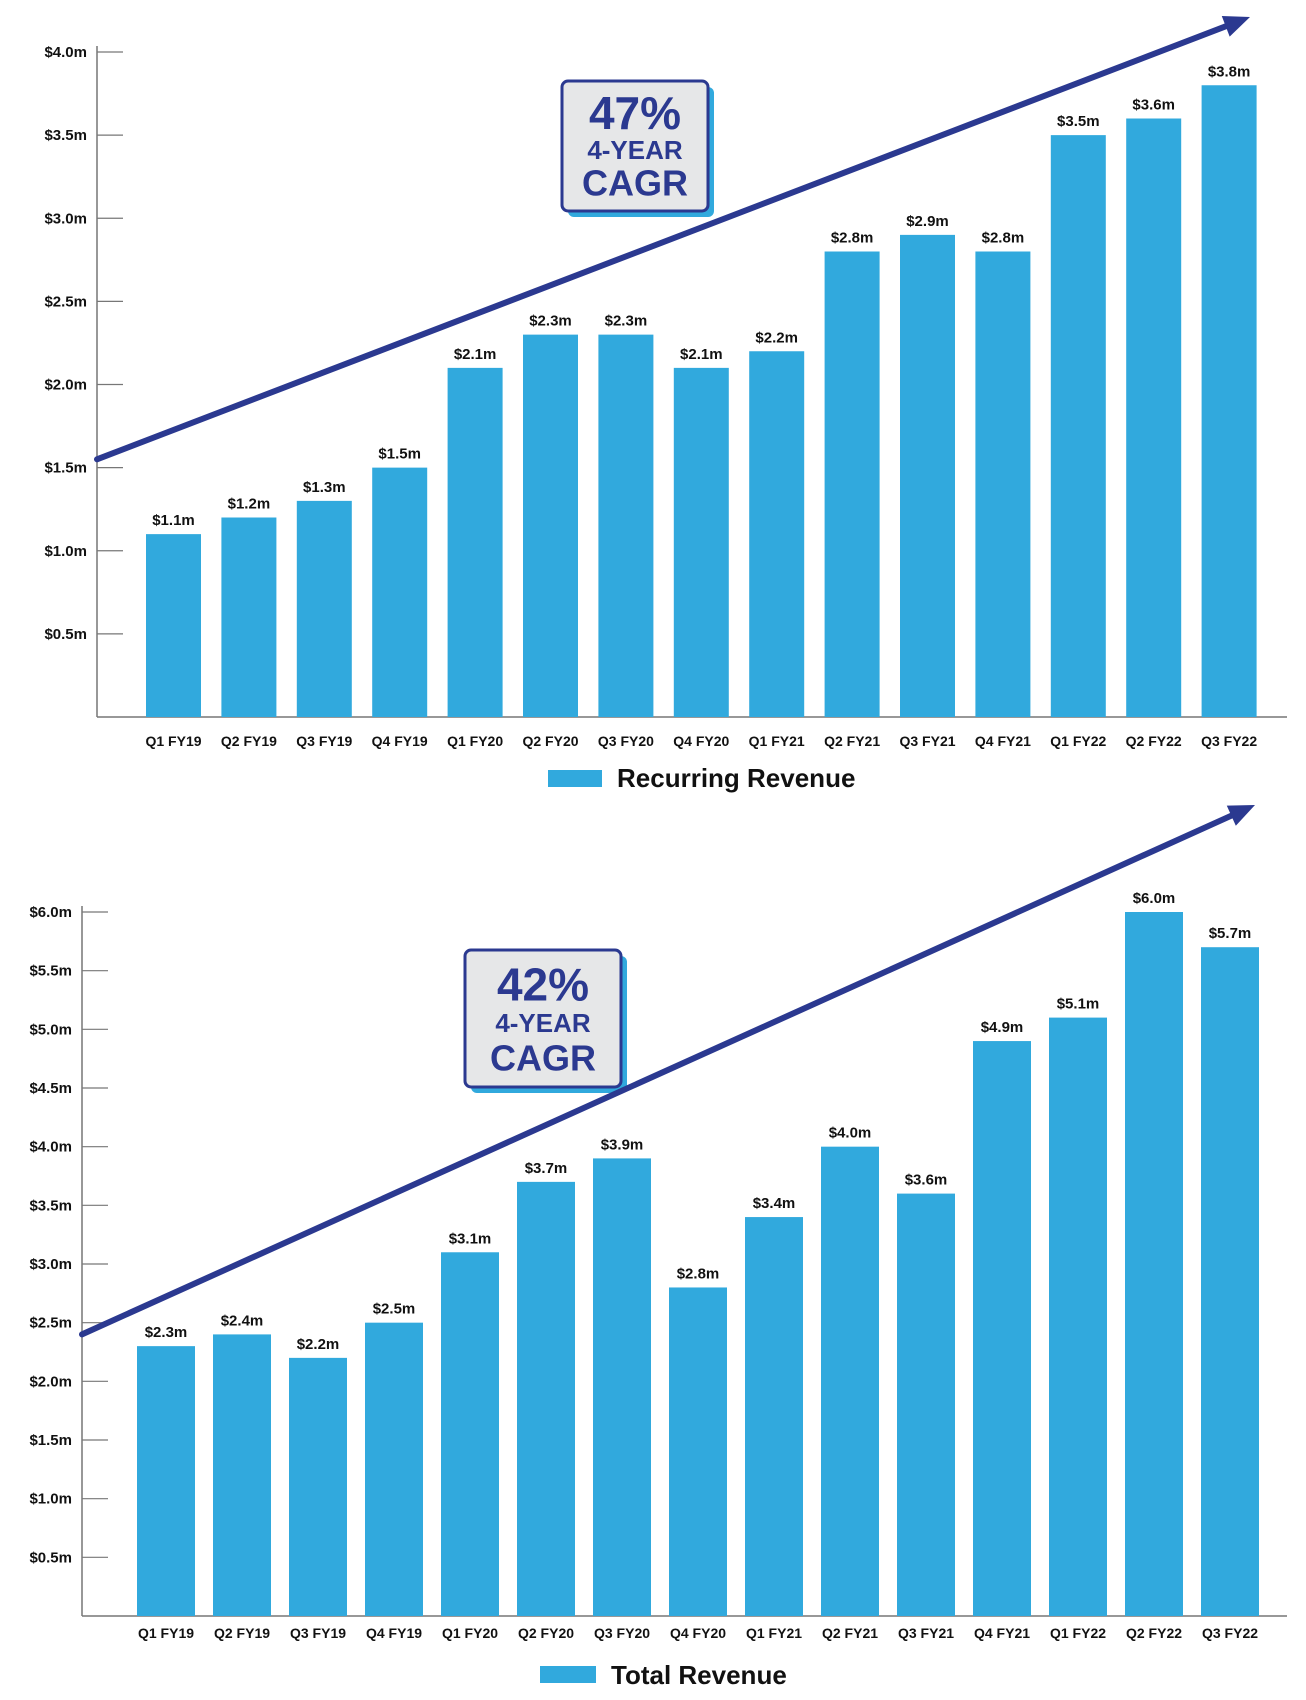 This screenshot has height=1700, width=1306. What do you see at coordinates (242, 1320) in the screenshot?
I see `data-label: $2.4m` at bounding box center [242, 1320].